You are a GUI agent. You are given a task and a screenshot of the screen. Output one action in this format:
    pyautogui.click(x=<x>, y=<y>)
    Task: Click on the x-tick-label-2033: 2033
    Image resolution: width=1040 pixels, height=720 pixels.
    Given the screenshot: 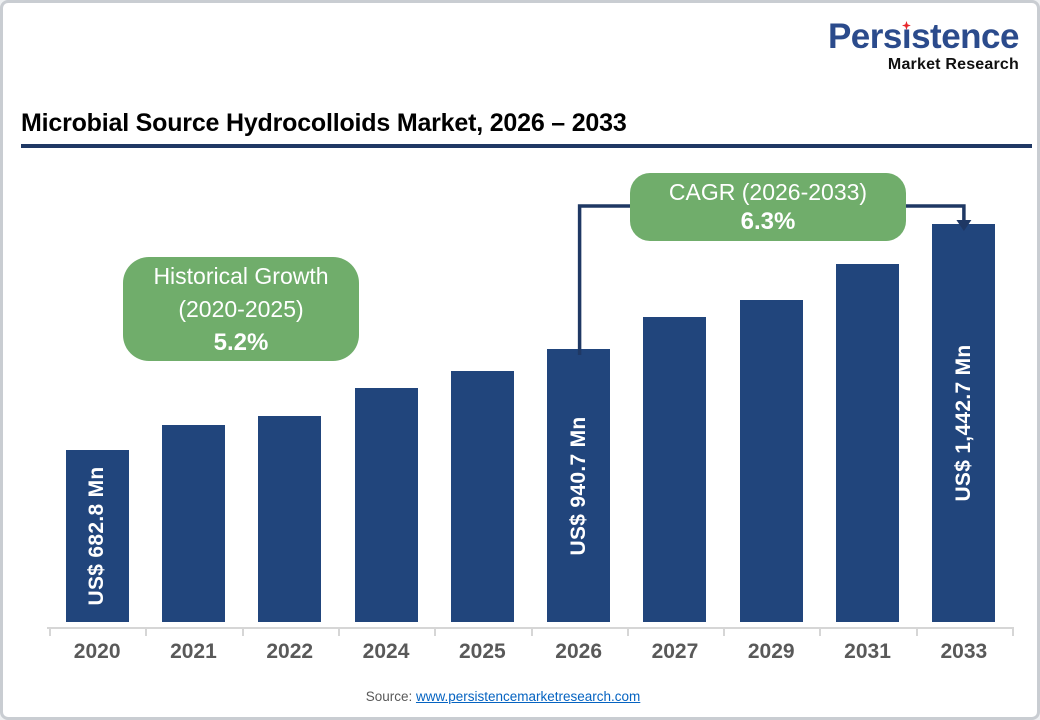 What is the action you would take?
    pyautogui.click(x=964, y=651)
    